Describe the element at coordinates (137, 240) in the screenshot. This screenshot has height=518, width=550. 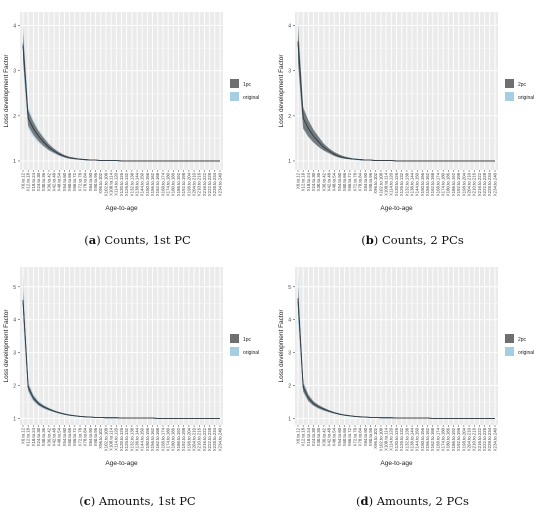
I see `caption-a: (a) Counts, 1st PC` at that location.